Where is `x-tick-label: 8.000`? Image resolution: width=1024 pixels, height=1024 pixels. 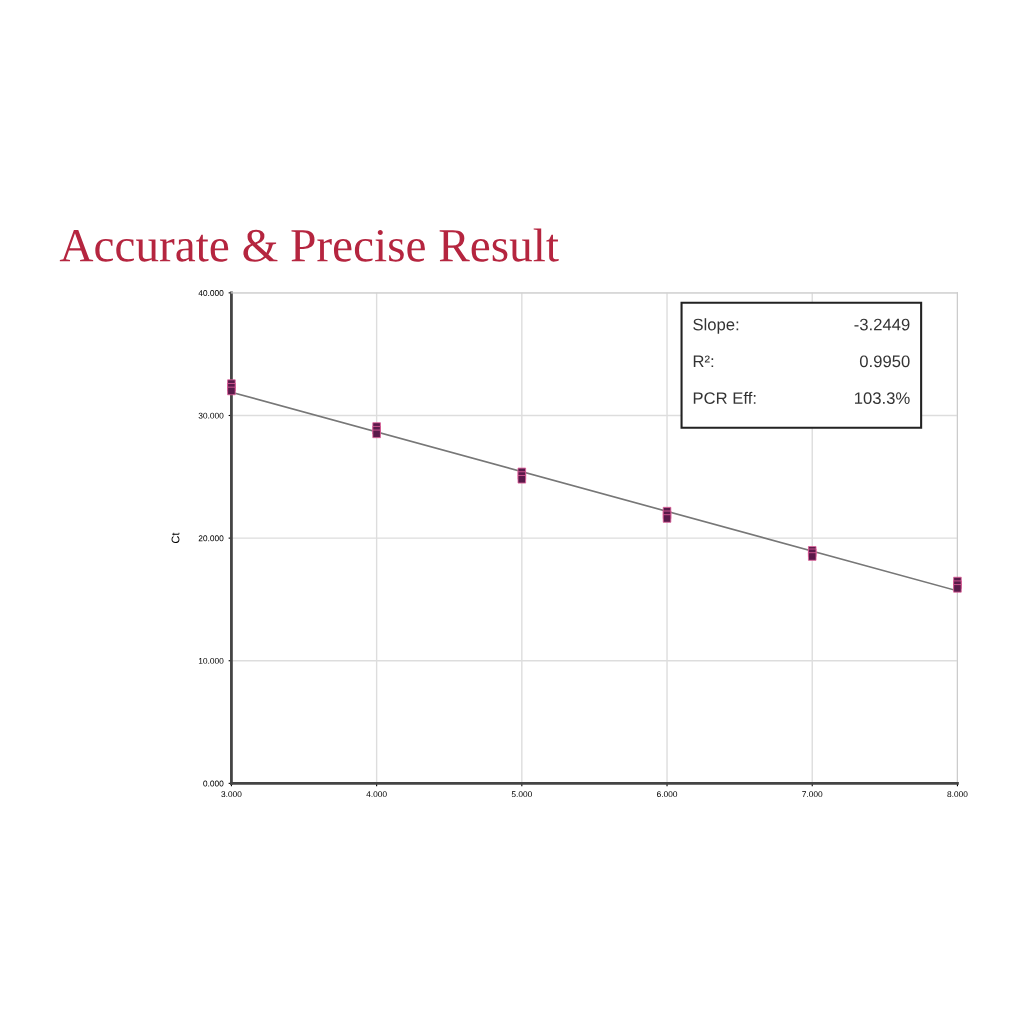 x-tick-label: 8.000 is located at coordinates (957, 794).